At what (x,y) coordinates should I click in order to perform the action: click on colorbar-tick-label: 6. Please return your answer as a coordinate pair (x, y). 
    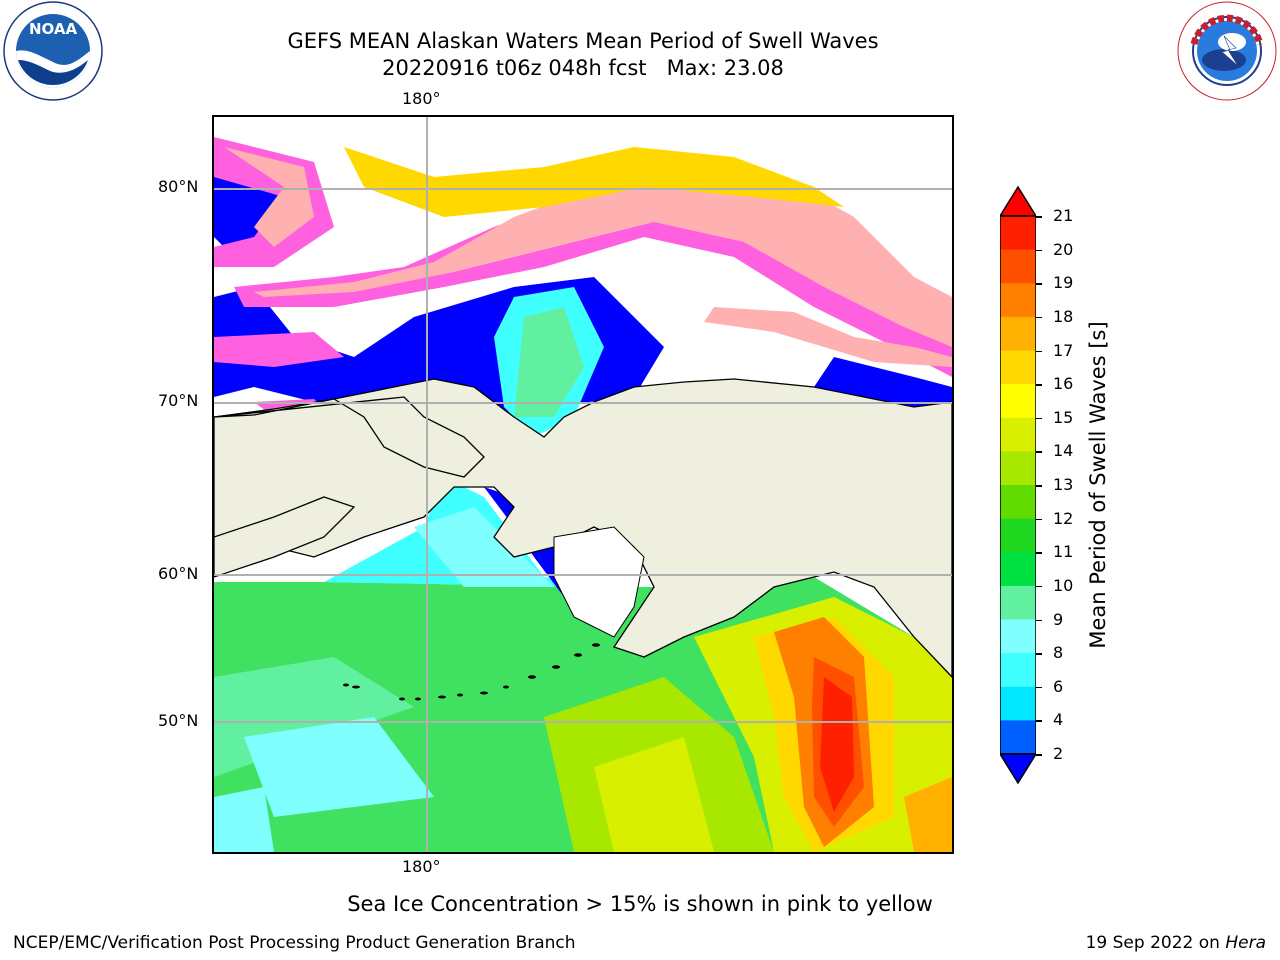
    Looking at the image, I should click on (1058, 686).